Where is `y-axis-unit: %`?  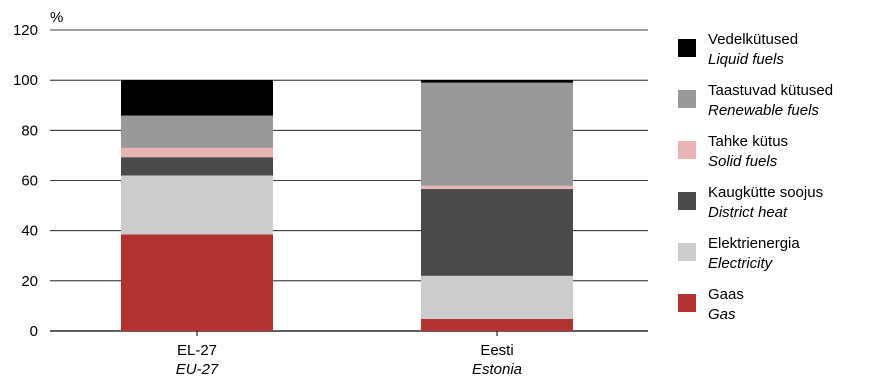 y-axis-unit: % is located at coordinates (56, 17).